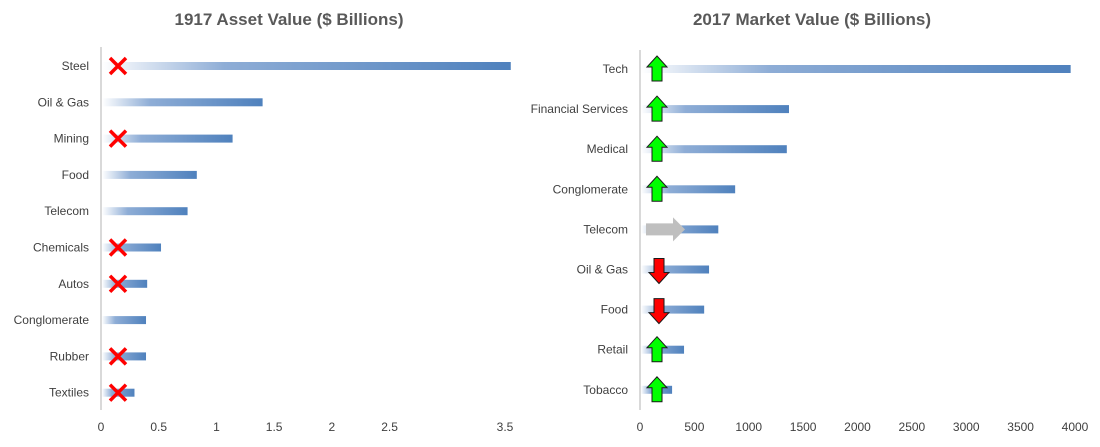 The height and width of the screenshot is (447, 1100). What do you see at coordinates (75, 66) in the screenshot?
I see `category-label: Steel` at bounding box center [75, 66].